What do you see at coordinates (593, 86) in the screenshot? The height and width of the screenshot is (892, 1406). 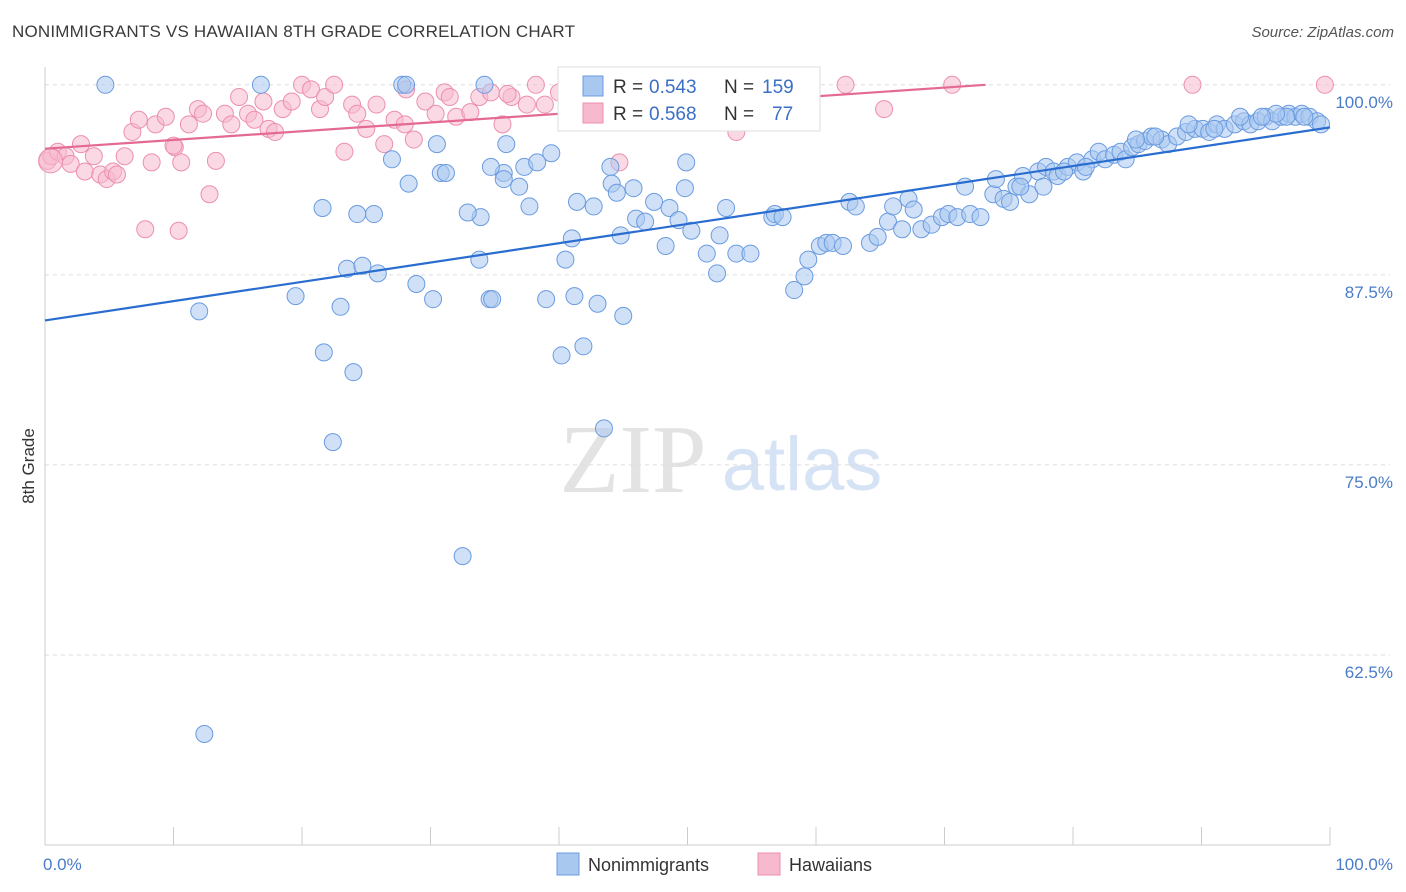 I see `stats-swatch-nonimmigrants` at bounding box center [593, 86].